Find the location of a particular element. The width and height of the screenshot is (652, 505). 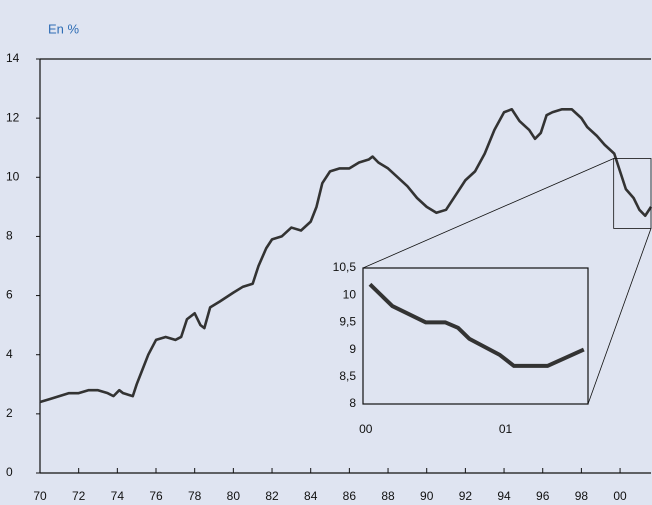

x-tick-label: 82 is located at coordinates (272, 496).